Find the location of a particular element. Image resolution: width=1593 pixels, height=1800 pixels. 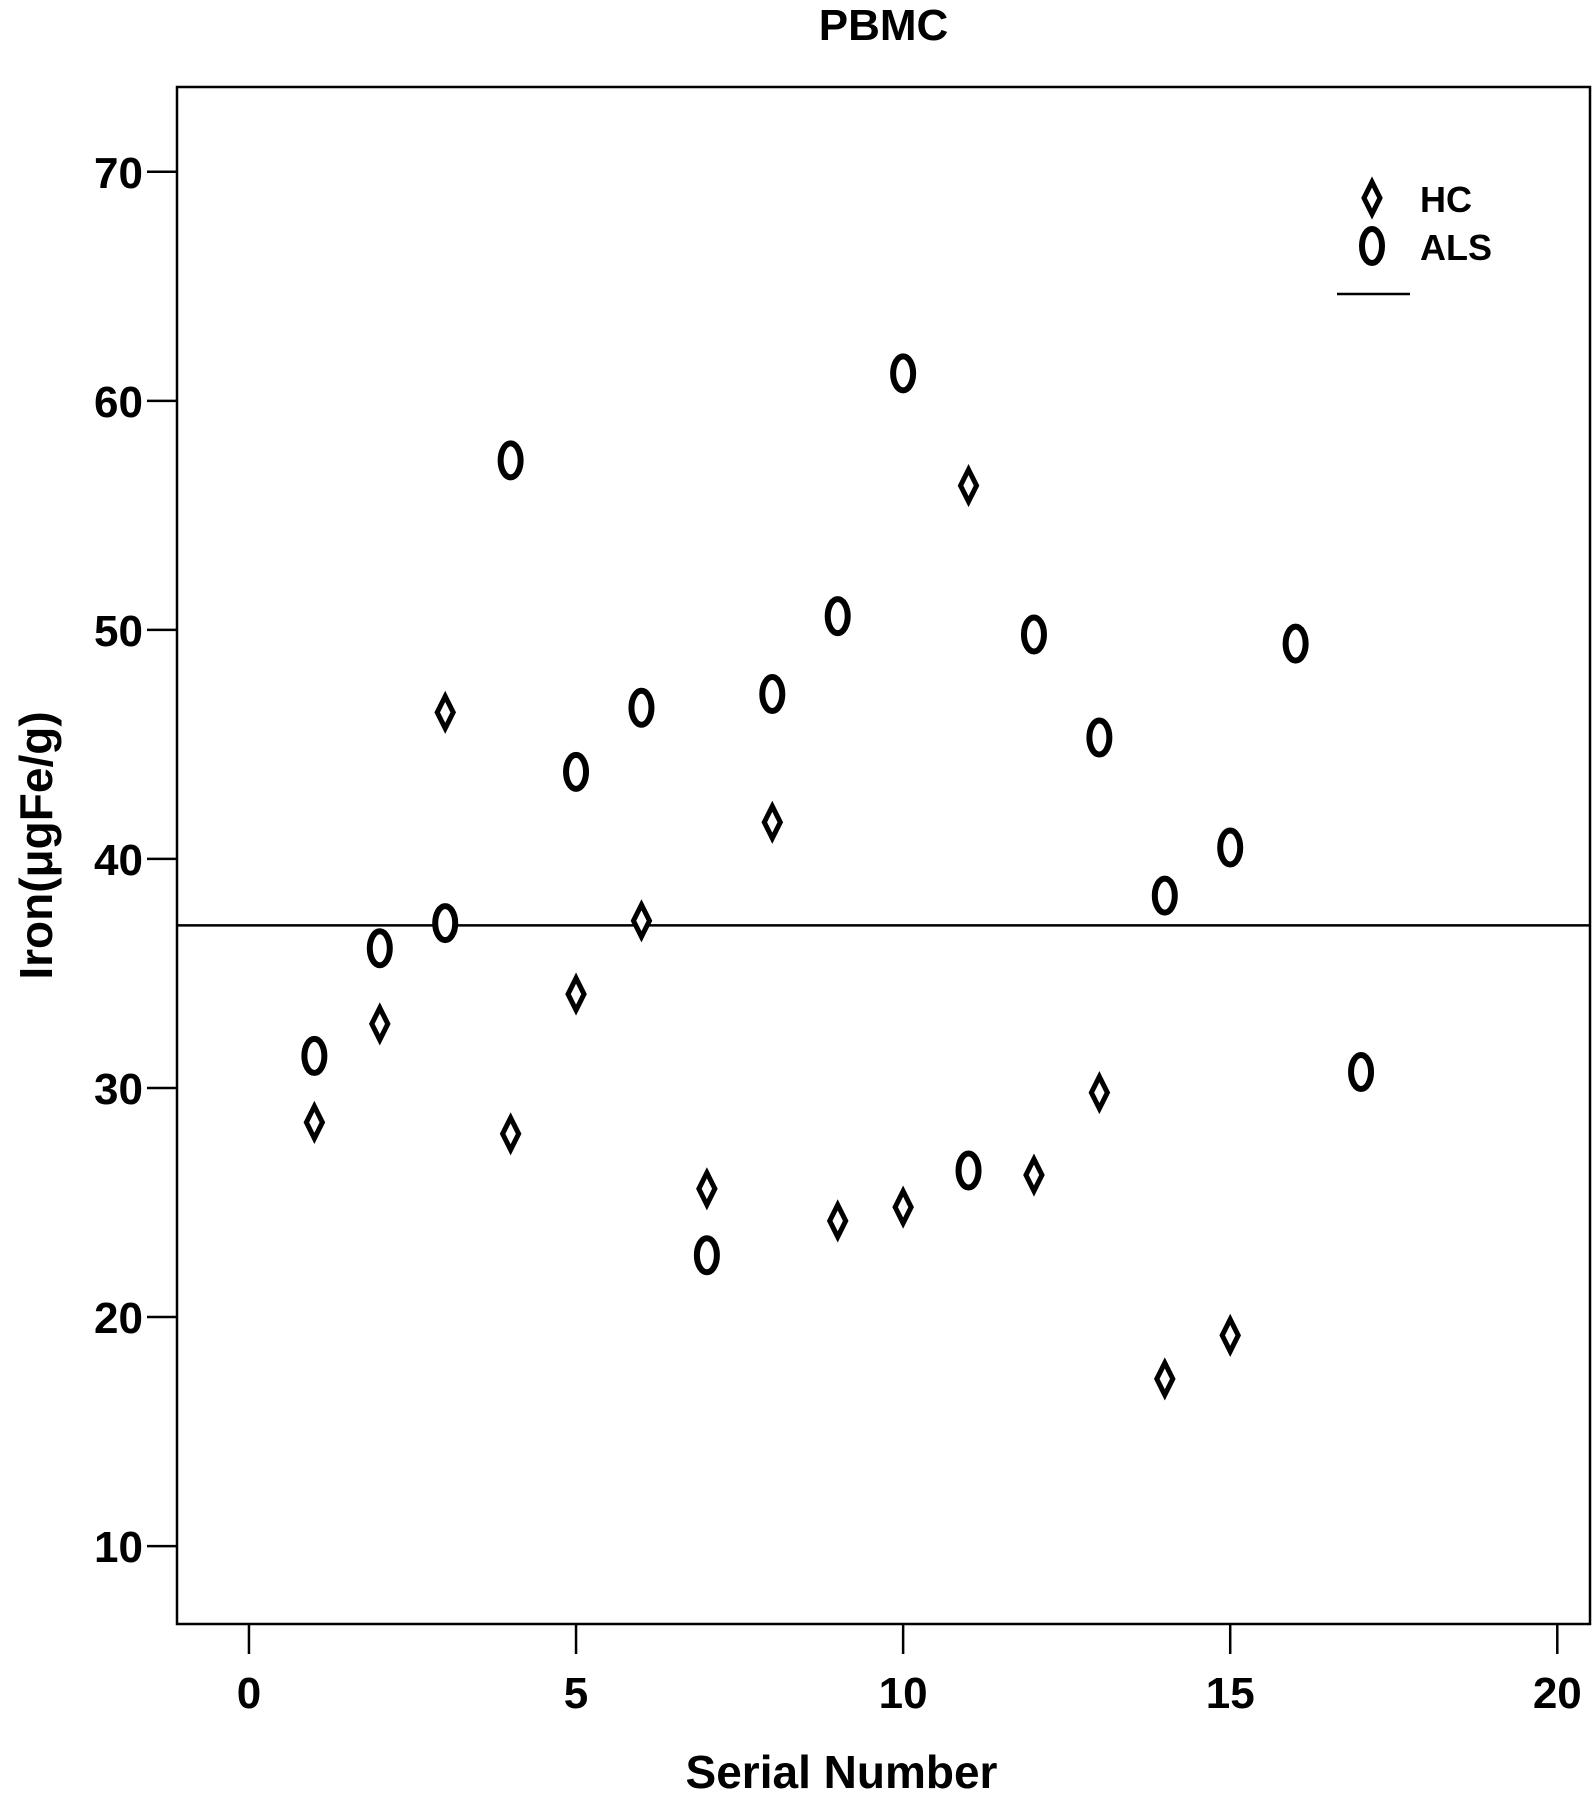

x-tick-label: 0 is located at coordinates (249, 1693).